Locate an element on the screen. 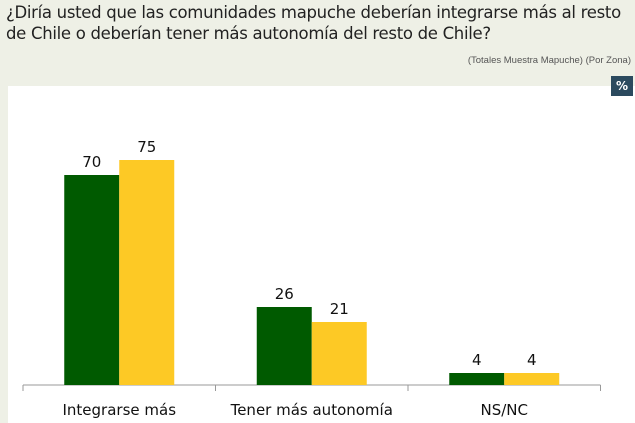 The width and height of the screenshot is (635, 423). chart-subtitle: (Totales Muestra Mapuche) (Por Zona) is located at coordinates (549, 60).